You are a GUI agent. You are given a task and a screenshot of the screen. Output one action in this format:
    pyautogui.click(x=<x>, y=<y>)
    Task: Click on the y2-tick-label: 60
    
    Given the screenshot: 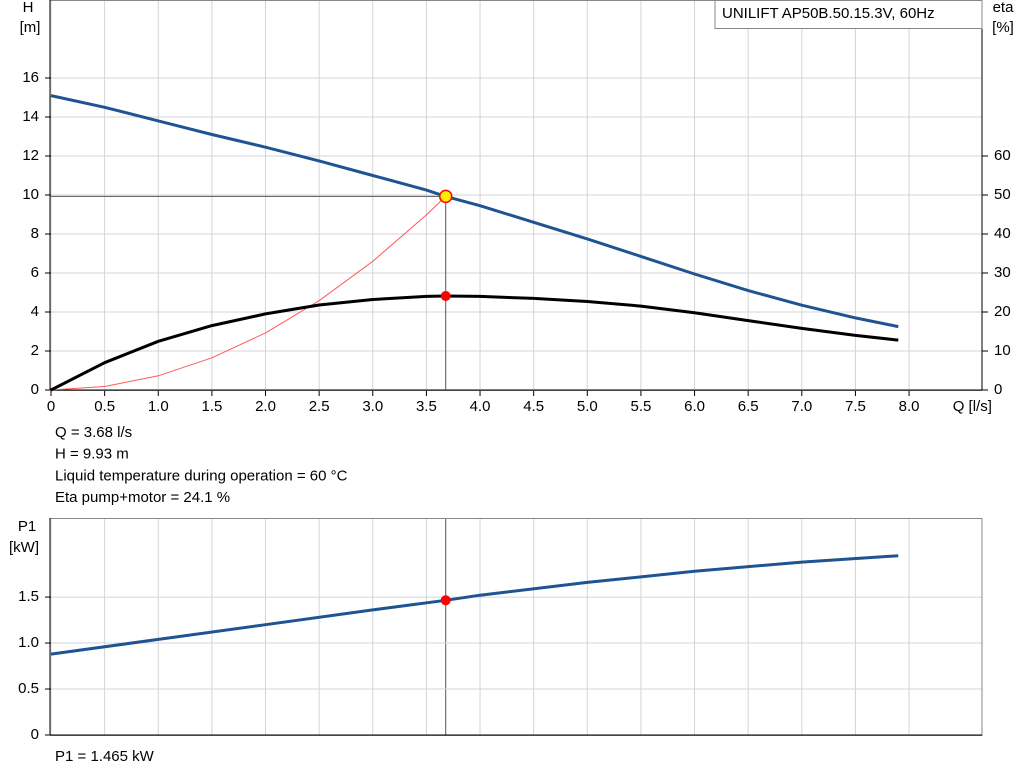 What is the action you would take?
    pyautogui.click(x=1002, y=155)
    